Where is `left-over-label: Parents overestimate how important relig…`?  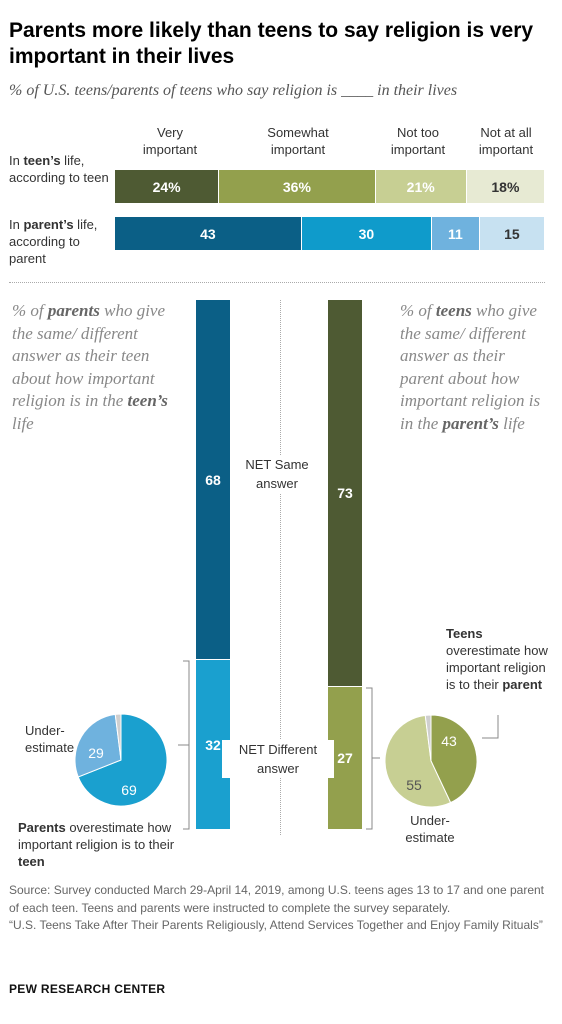
left-over-label: Parents overestimate how important relig… is located at coordinates (96, 844).